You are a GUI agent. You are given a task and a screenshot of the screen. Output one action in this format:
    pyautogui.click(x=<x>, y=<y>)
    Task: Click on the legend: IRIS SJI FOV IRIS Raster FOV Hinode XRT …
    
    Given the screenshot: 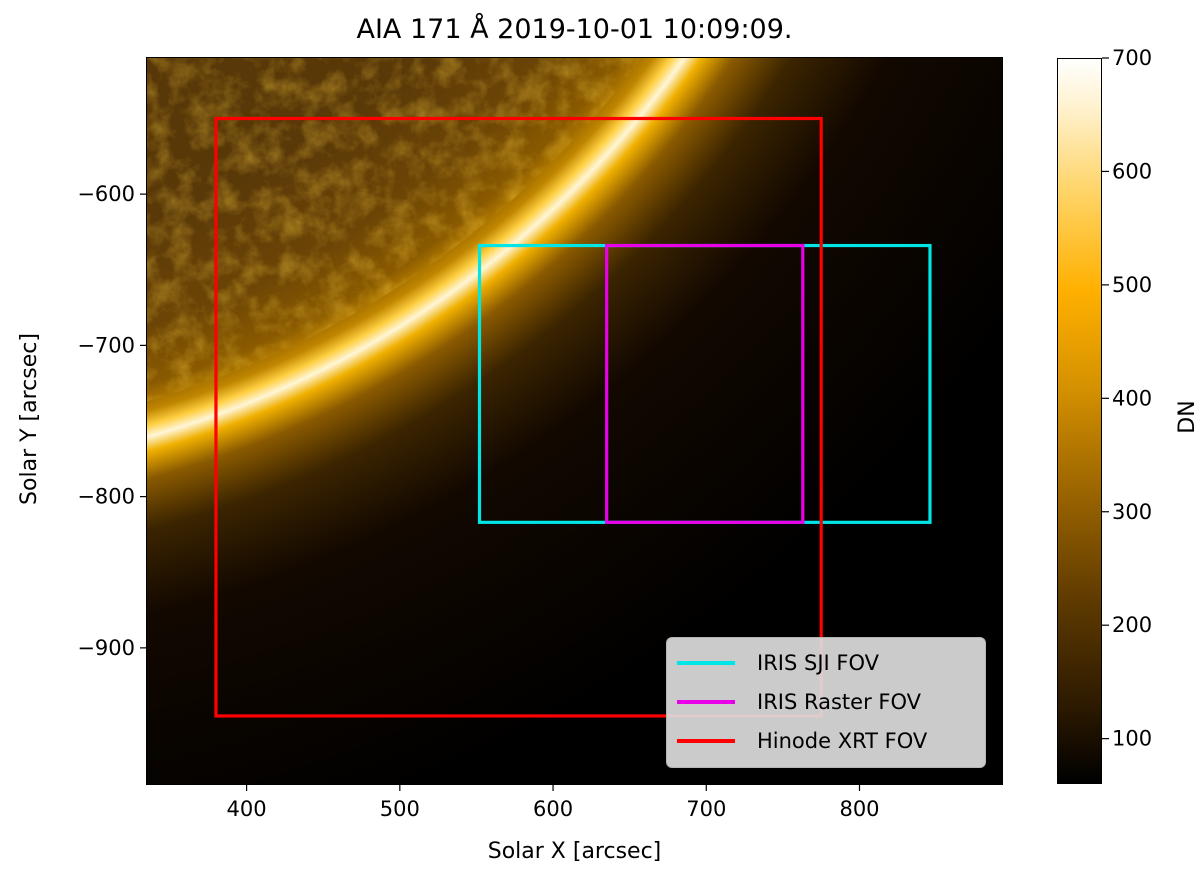 What is the action you would take?
    pyautogui.click(x=826, y=702)
    